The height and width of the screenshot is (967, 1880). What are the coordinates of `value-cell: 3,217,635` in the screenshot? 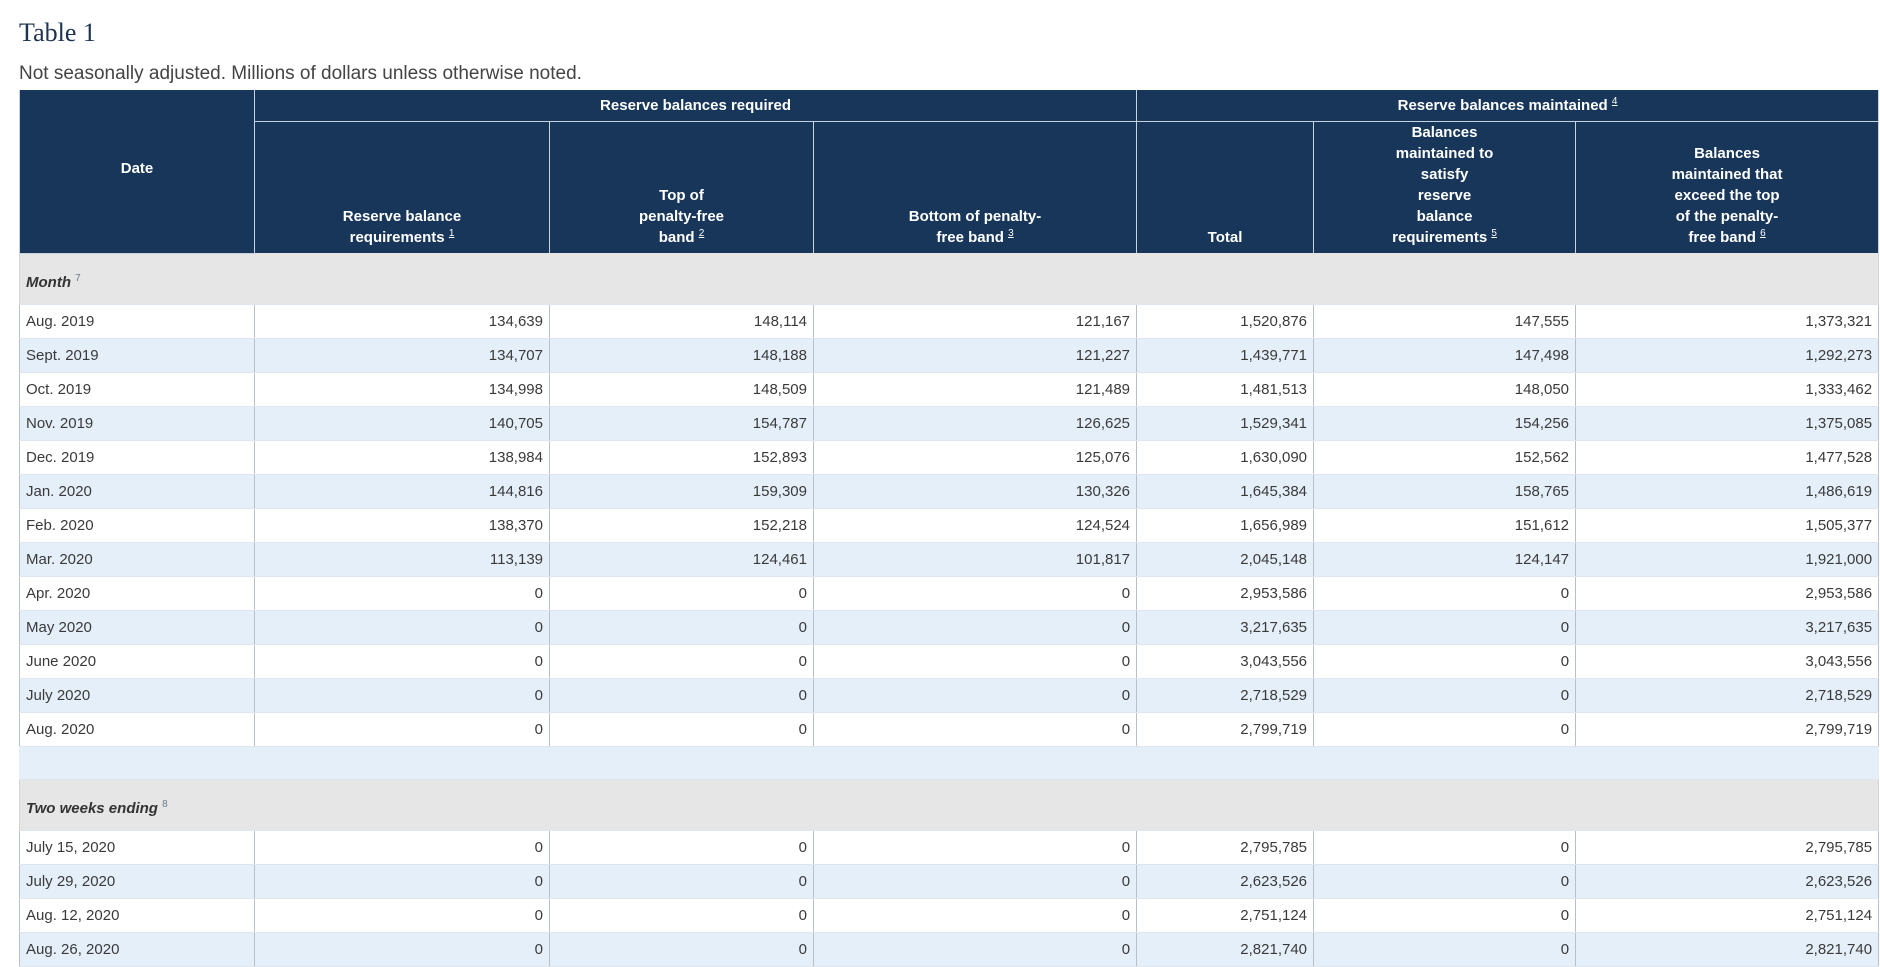 It's located at (1727, 627).